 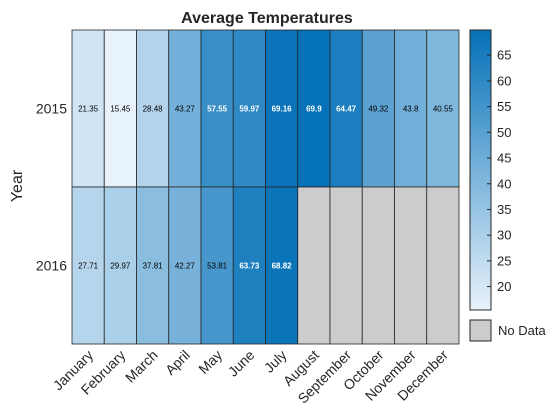 What do you see at coordinates (480, 330) in the screenshot?
I see `no-data-swatch` at bounding box center [480, 330].